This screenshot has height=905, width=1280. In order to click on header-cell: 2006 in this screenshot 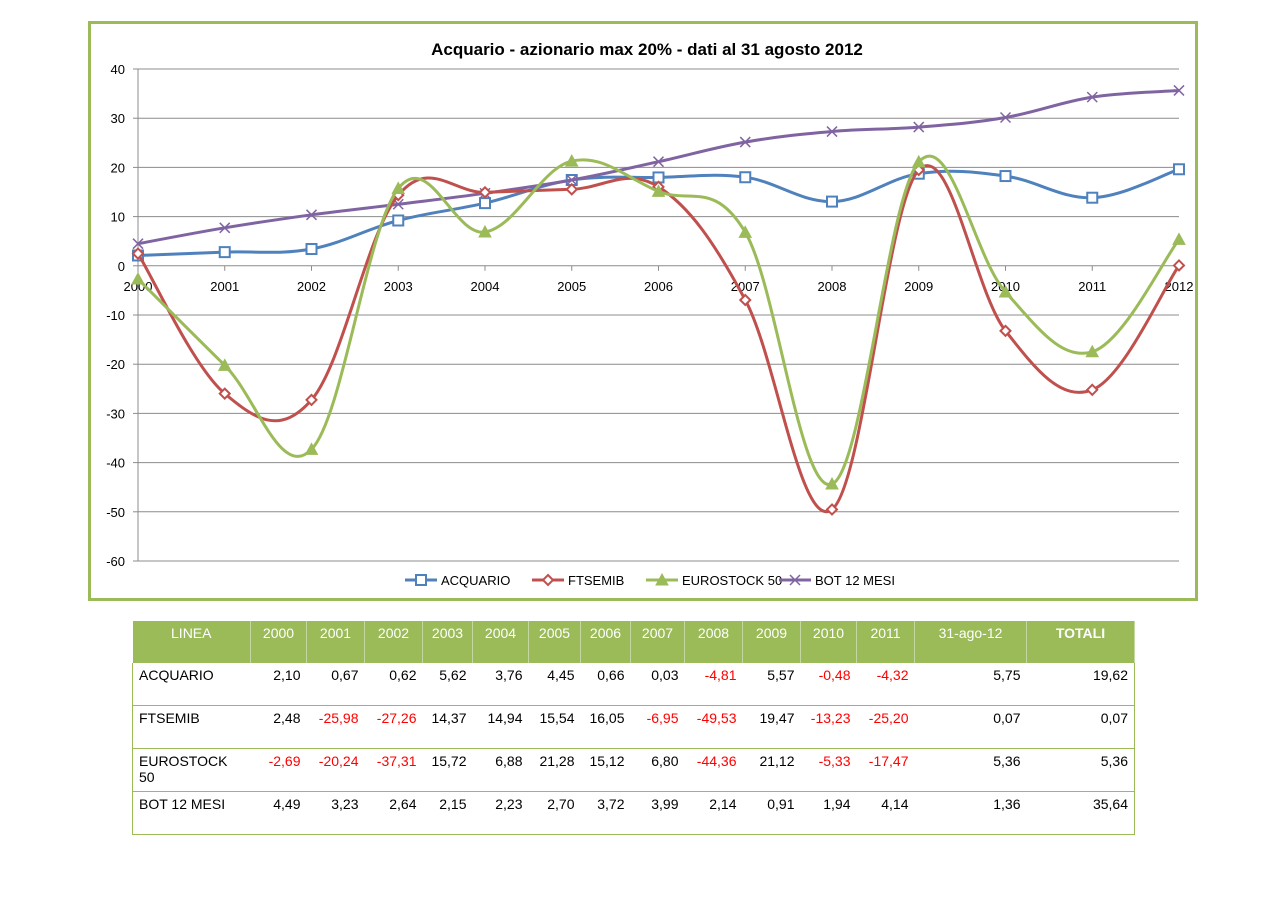, I will do `click(605, 642)`.